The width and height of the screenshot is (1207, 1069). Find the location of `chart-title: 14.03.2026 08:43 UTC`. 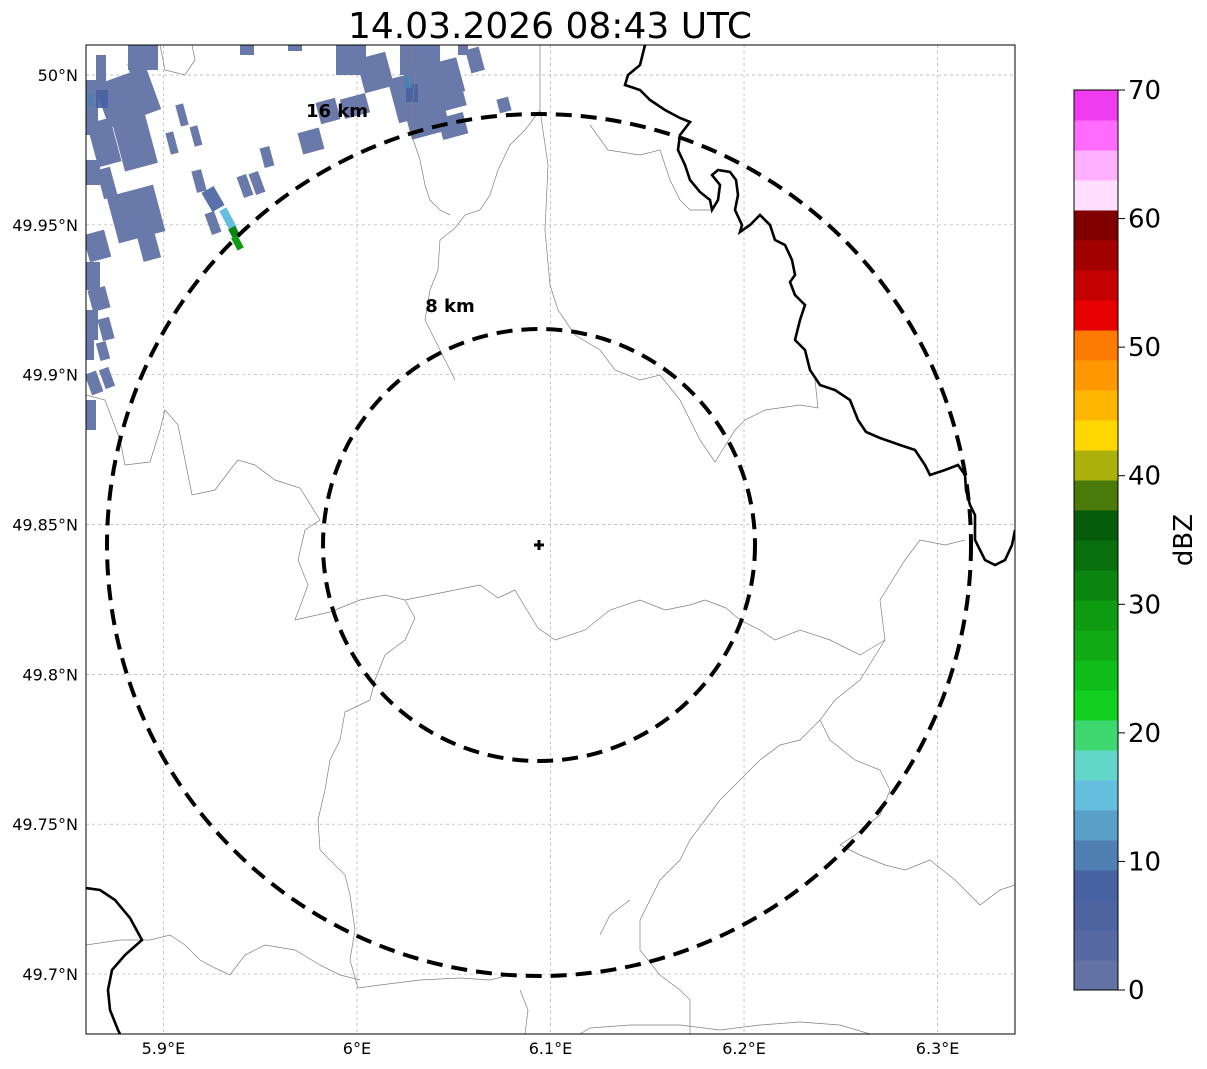

chart-title: 14.03.2026 08:43 UTC is located at coordinates (550, 26).